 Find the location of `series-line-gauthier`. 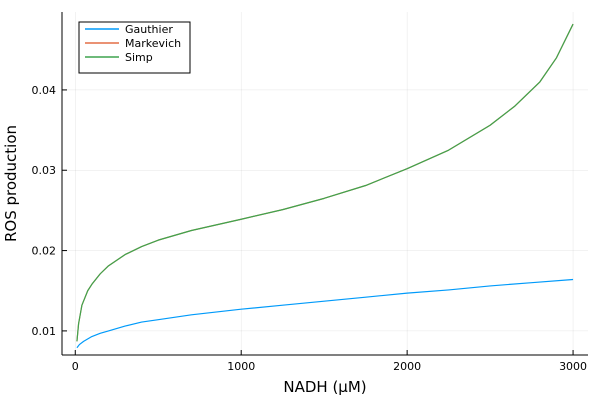

series-line-gauthier is located at coordinates (325, 313).